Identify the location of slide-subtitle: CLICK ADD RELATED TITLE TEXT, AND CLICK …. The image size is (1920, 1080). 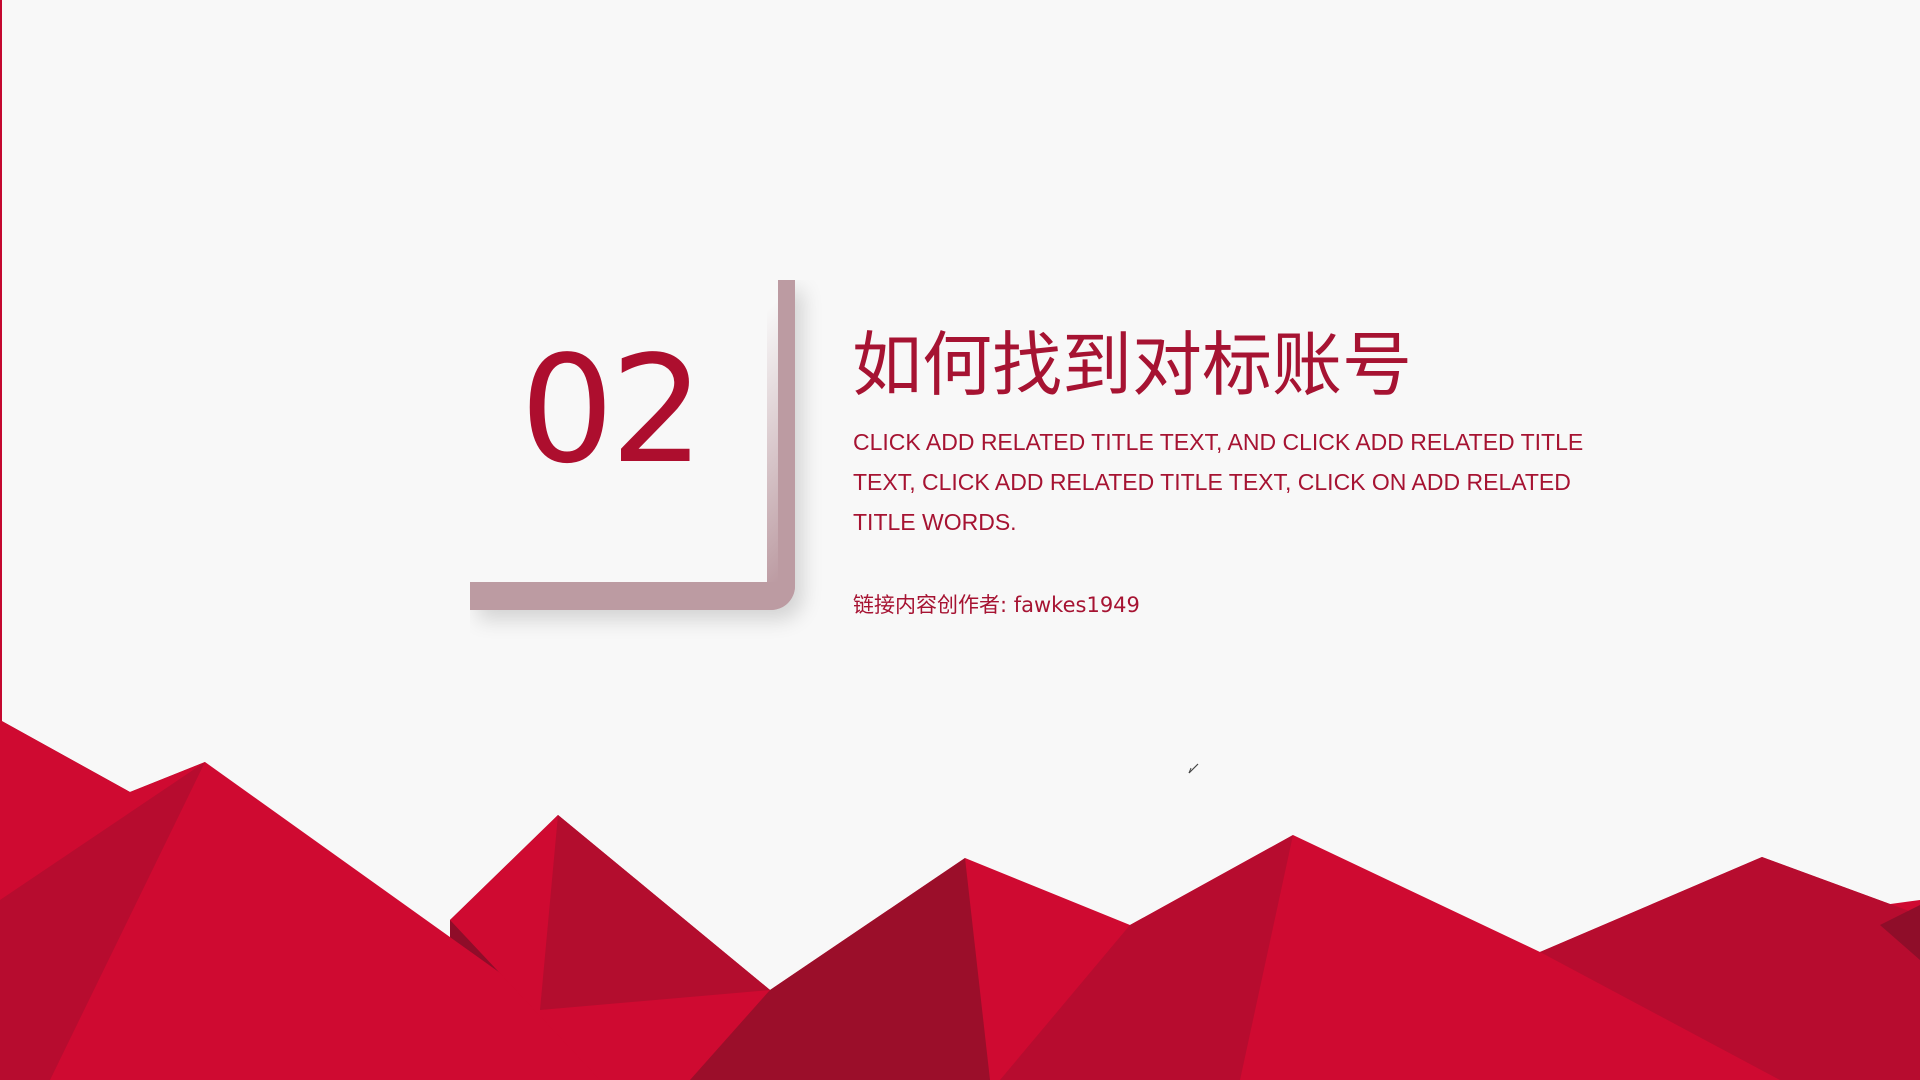
(1218, 482).